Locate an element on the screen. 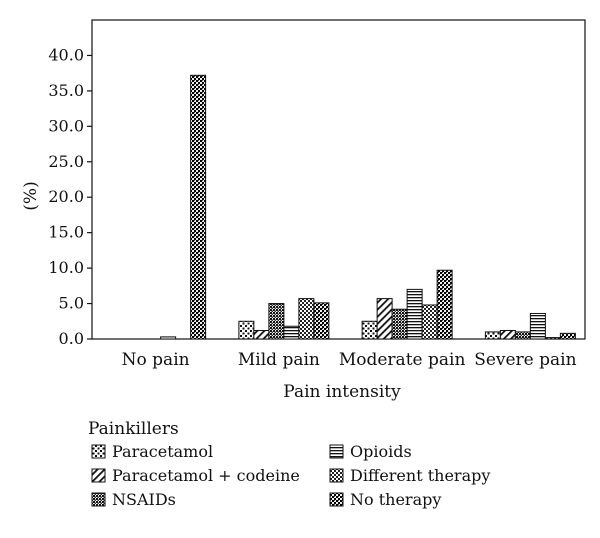 This screenshot has width=600, height=538. legend-label-5: No therapy is located at coordinates (395, 499).